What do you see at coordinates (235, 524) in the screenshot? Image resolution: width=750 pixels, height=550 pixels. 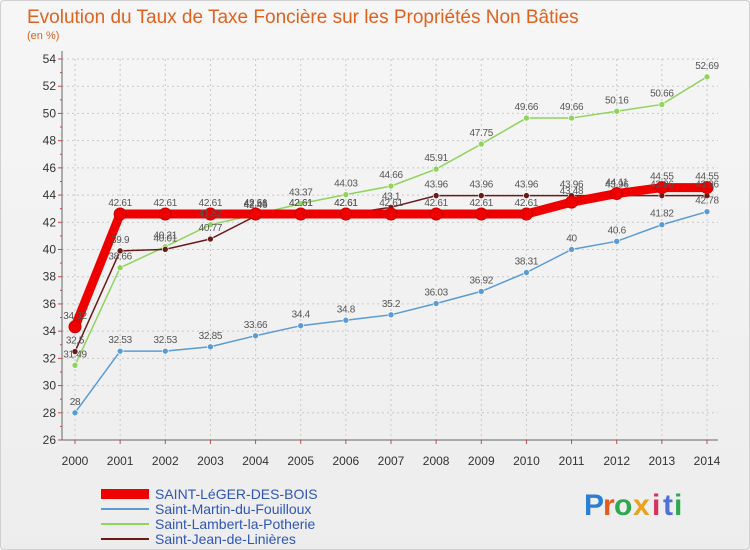 I see `legend-label: Saint-Lambert-la-Potherie` at bounding box center [235, 524].